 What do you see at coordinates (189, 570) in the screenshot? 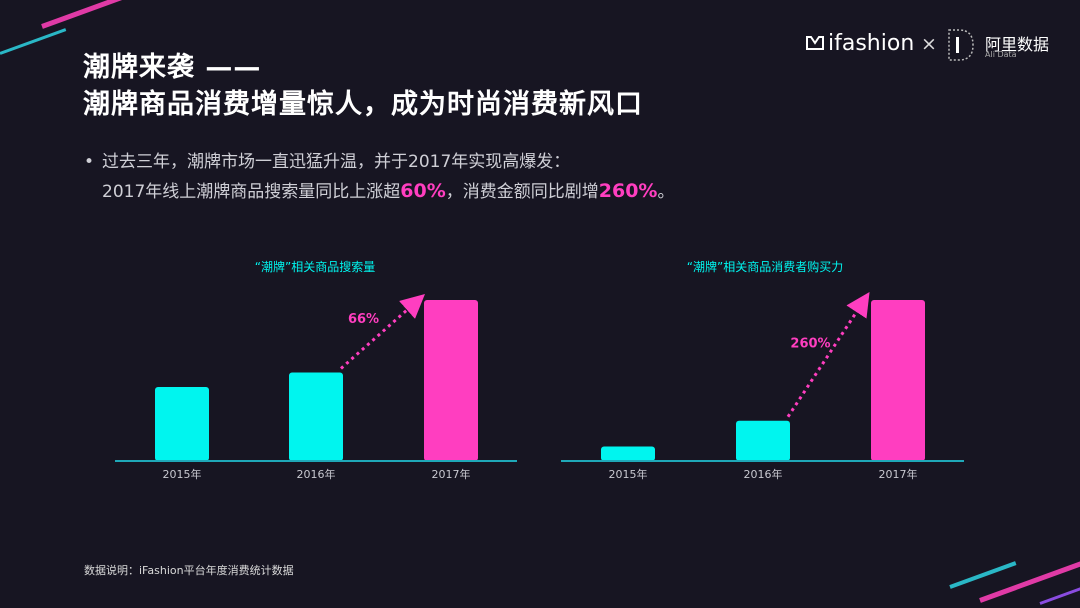
I see `data-source-note: 数据说明：iFashion平台年度消费统计数据` at bounding box center [189, 570].